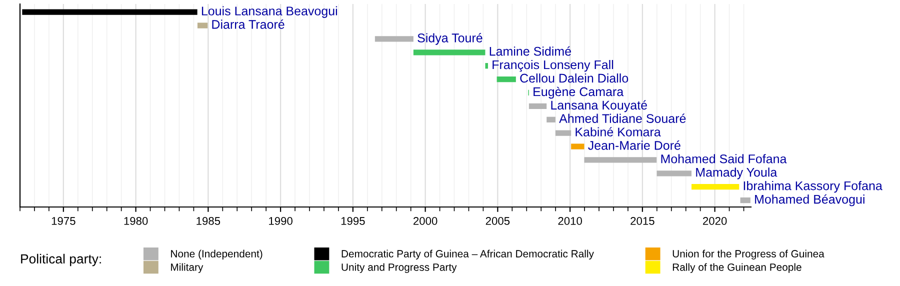  Describe the element at coordinates (248, 24) in the screenshot. I see `y-tick-label: Diarra Traoré` at that location.